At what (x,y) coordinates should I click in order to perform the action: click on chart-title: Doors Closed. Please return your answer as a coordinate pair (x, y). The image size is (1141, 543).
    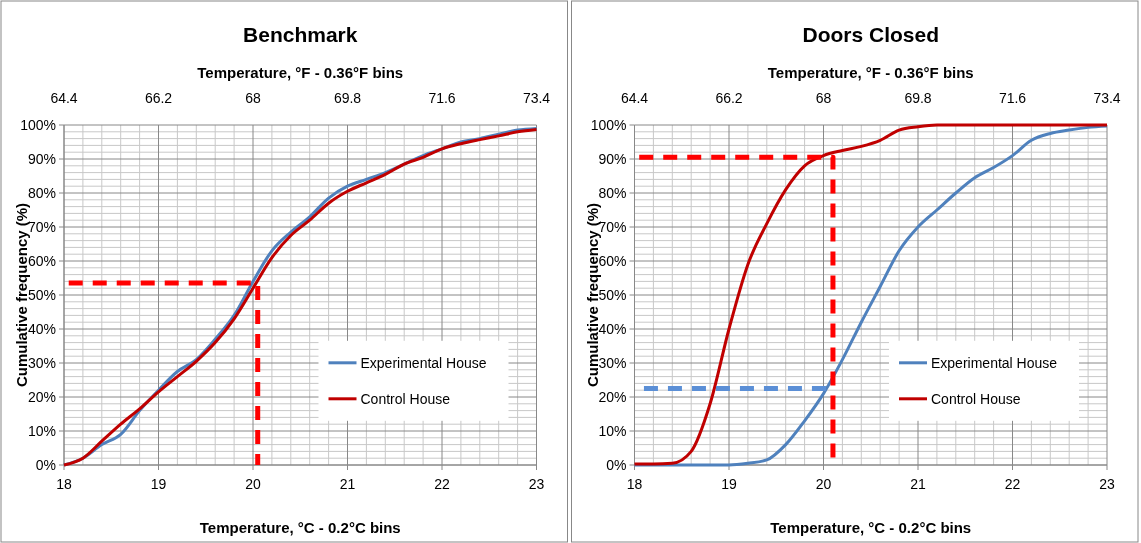
    Looking at the image, I should click on (871, 34).